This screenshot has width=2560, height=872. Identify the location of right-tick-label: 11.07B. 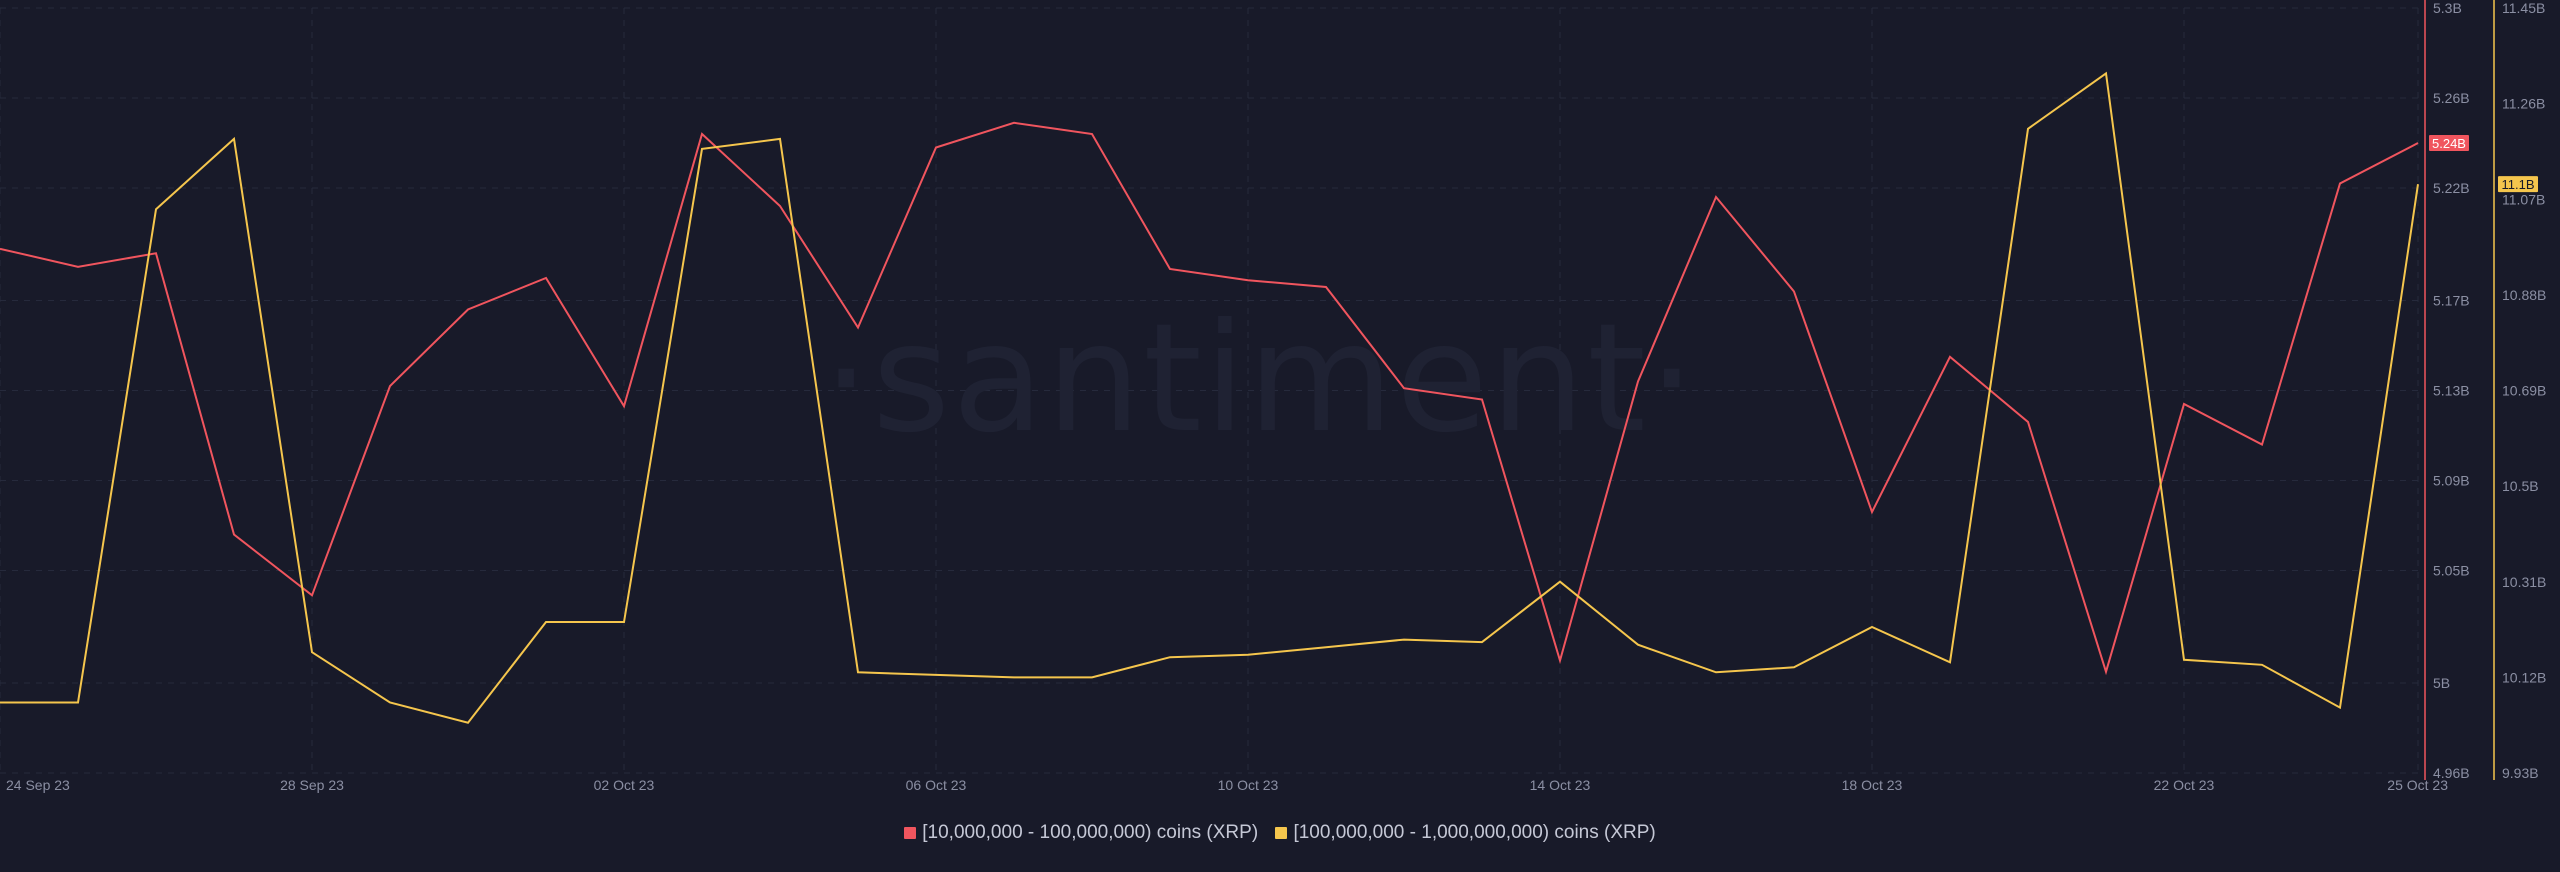
(2523, 199).